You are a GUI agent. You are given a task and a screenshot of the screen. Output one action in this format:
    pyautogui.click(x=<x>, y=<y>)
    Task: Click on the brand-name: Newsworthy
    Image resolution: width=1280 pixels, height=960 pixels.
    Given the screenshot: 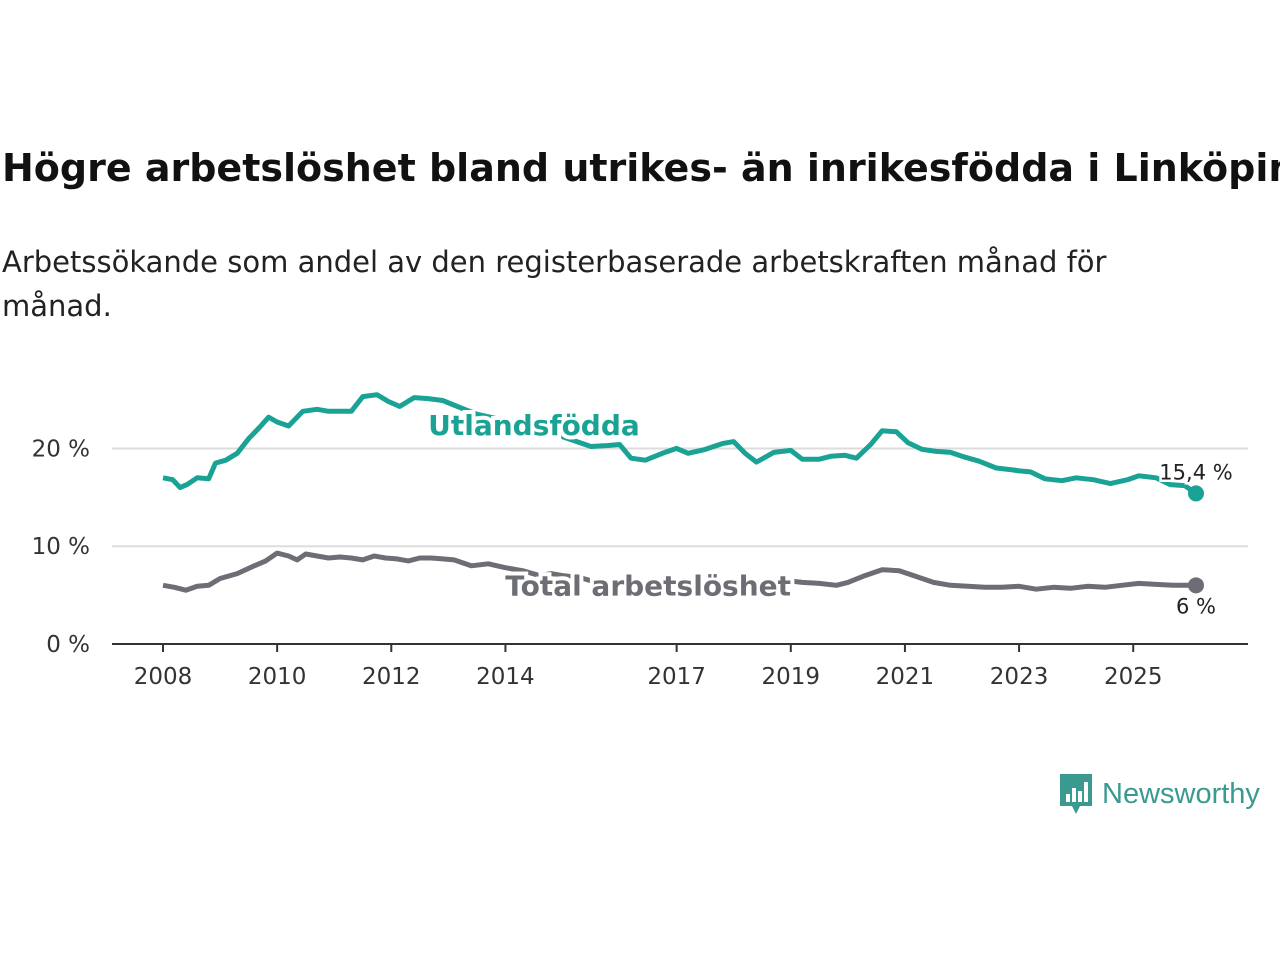 What is the action you would take?
    pyautogui.click(x=1181, y=793)
    